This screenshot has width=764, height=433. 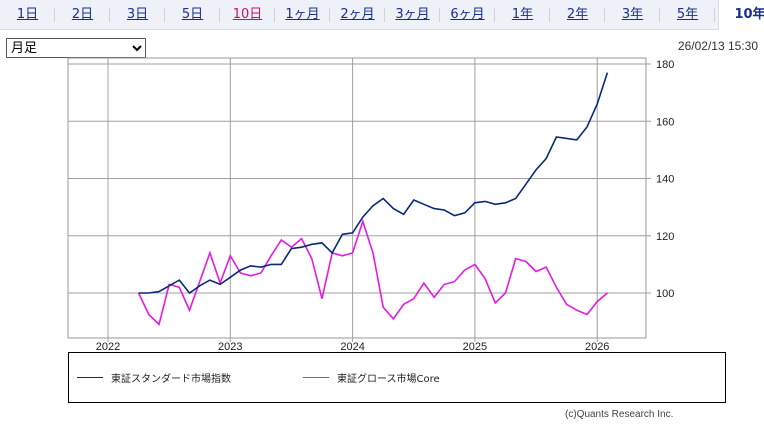 What do you see at coordinates (137, 14) in the screenshot?
I see `tab-2: 3日` at bounding box center [137, 14].